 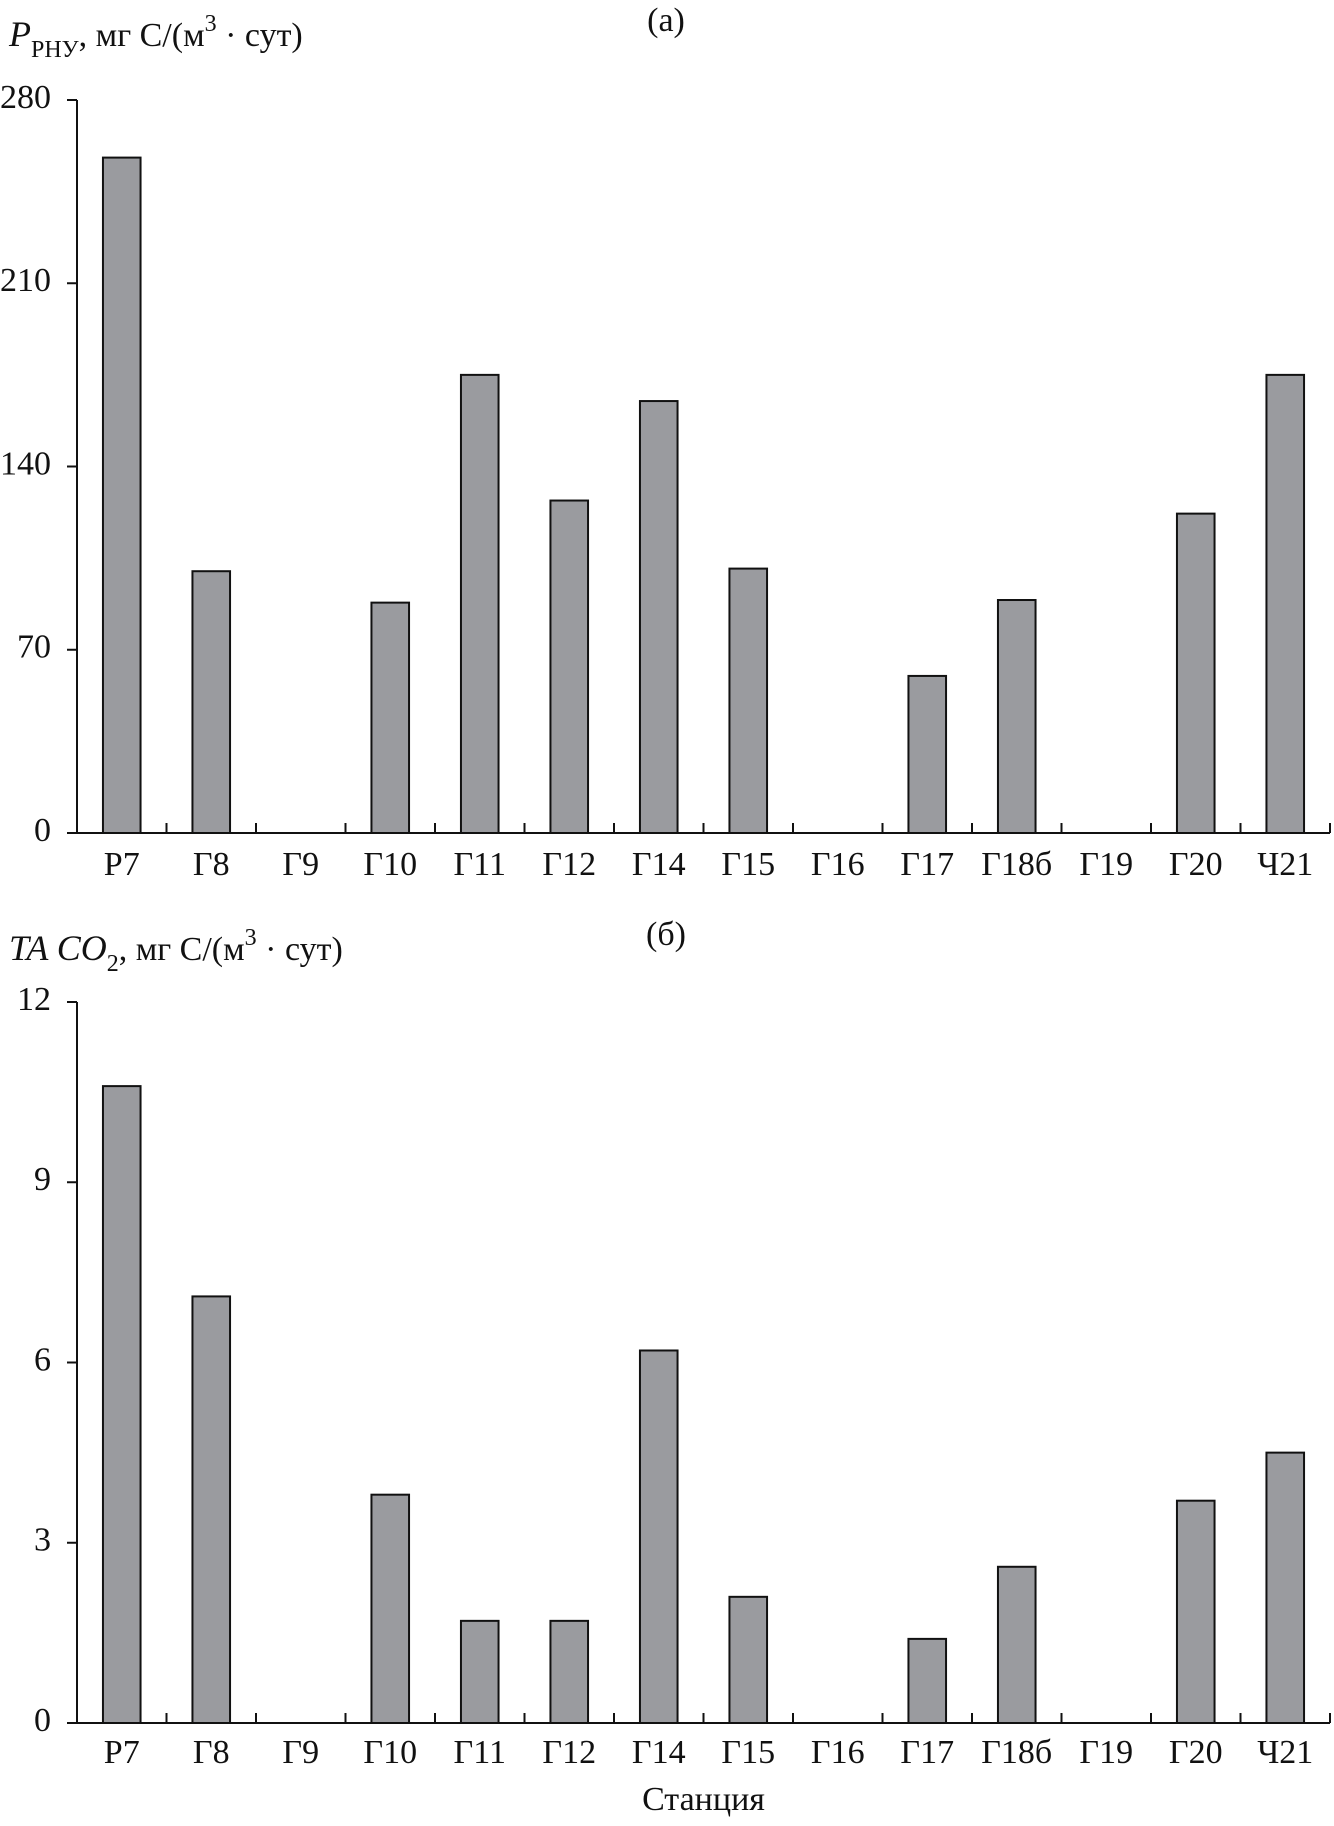 What do you see at coordinates (42, 1179) in the screenshot?
I see `y-tick-label: 9` at bounding box center [42, 1179].